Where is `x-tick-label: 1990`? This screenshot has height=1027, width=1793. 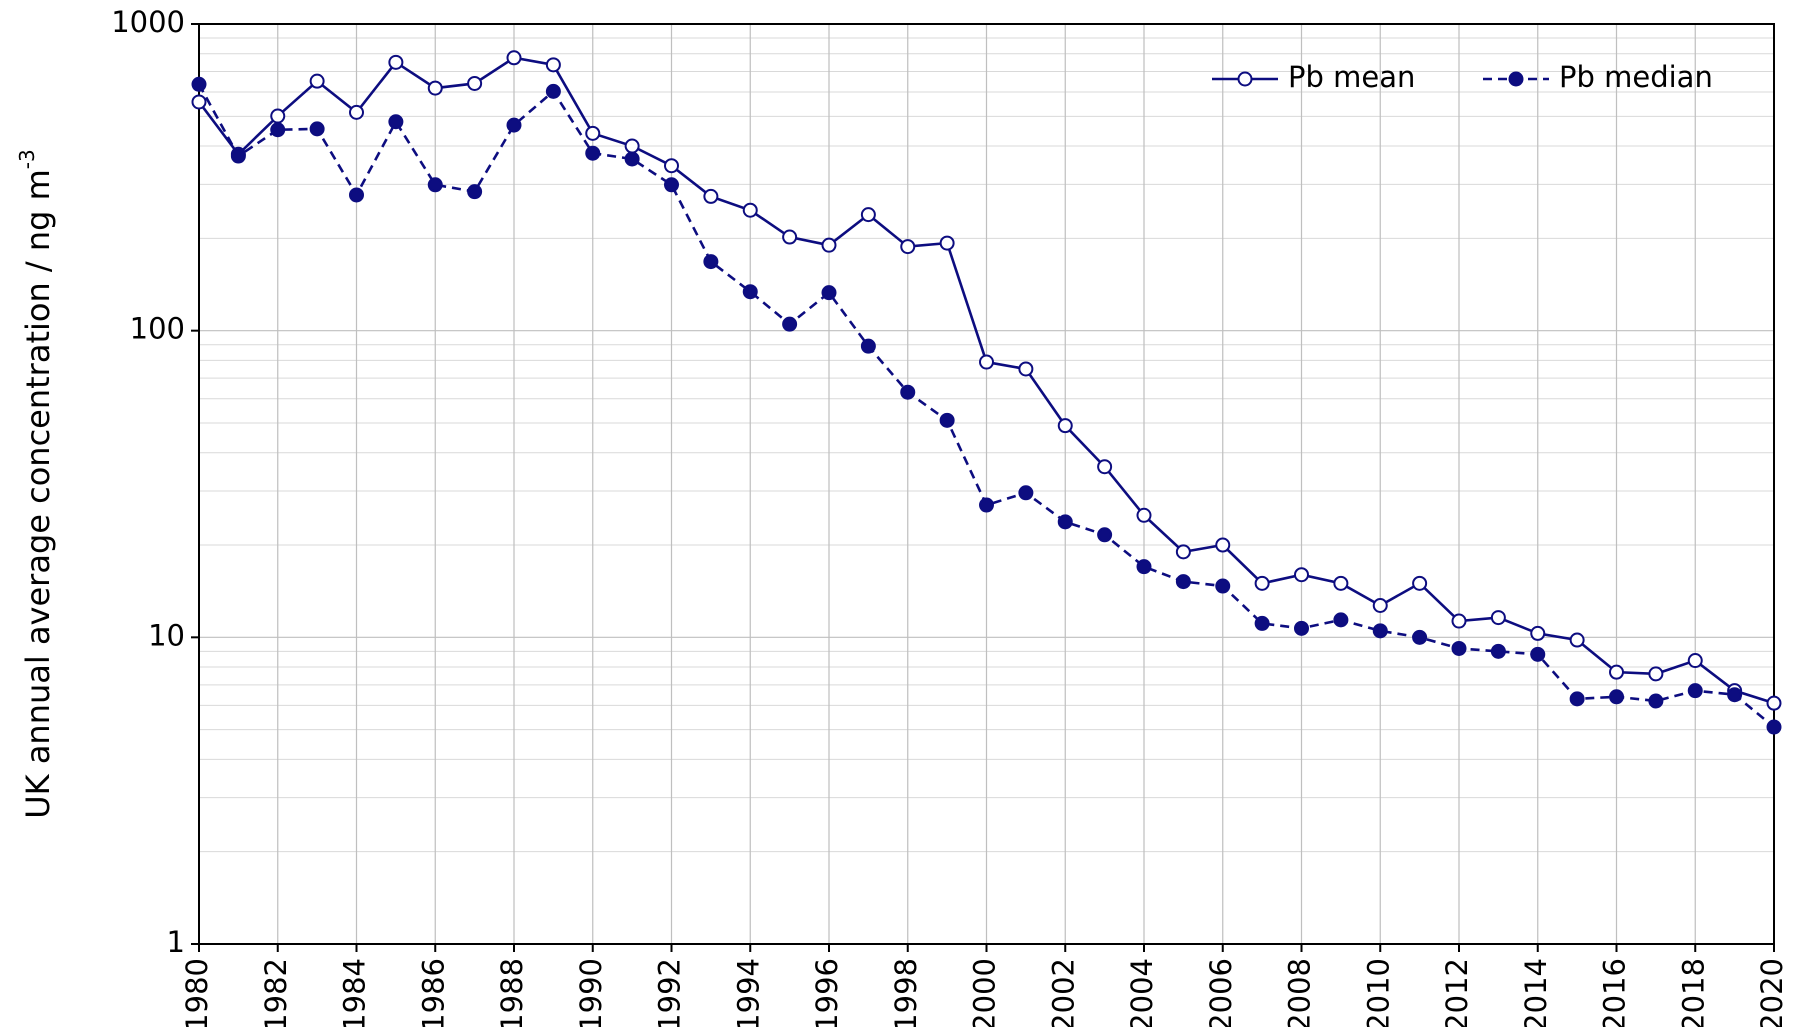
x-tick-label: 1990 is located at coordinates (591, 992).